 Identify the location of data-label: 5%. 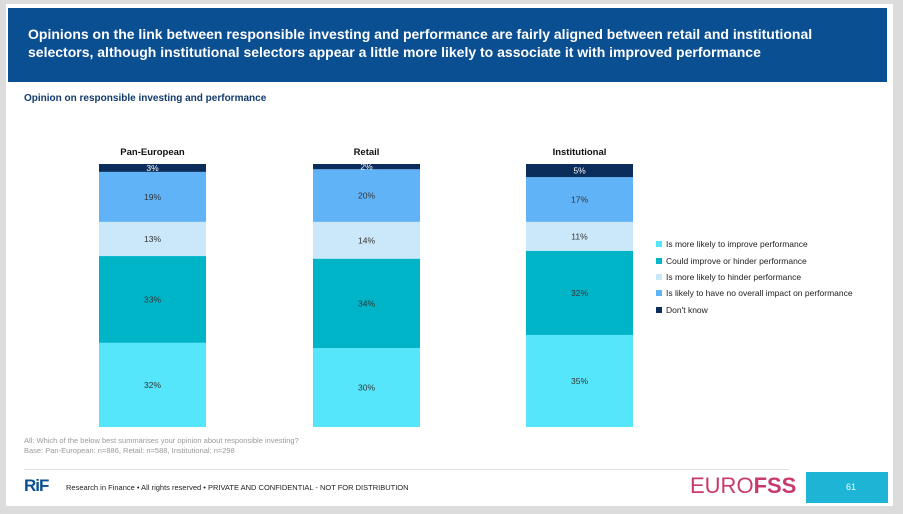
(579, 171).